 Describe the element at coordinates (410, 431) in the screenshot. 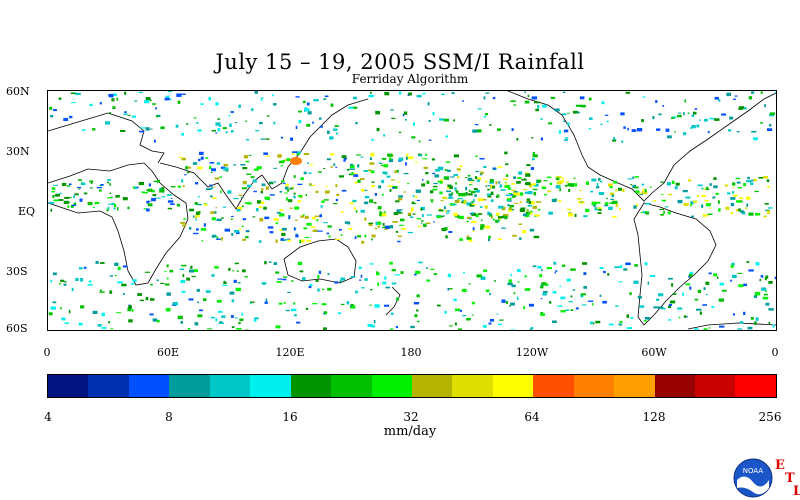

I see `unit-label: mm/day` at that location.